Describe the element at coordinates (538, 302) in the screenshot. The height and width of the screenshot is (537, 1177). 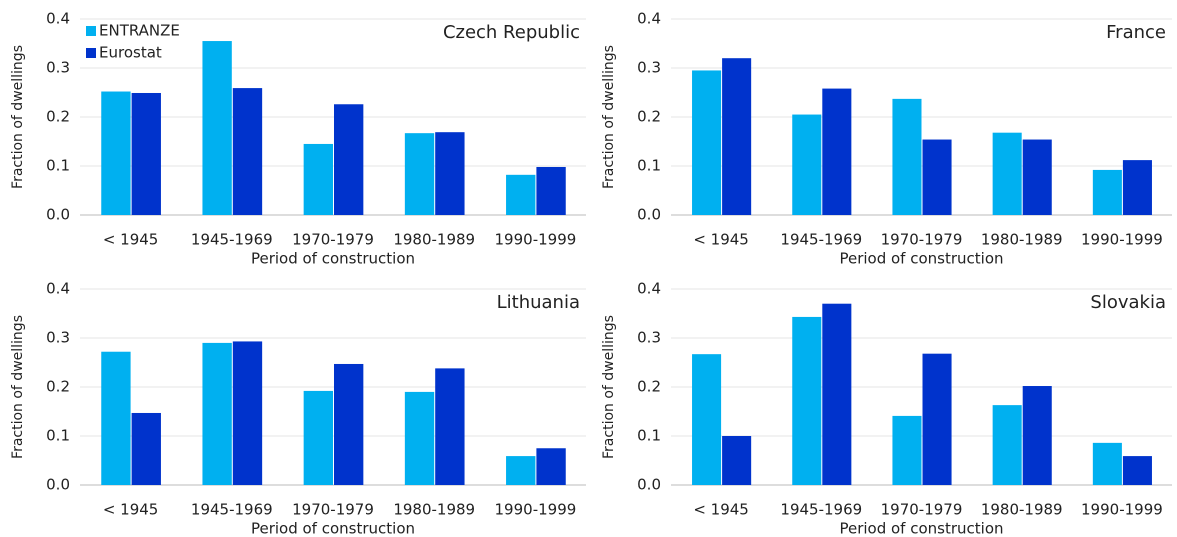
I see `panel-title: Lithuania` at that location.